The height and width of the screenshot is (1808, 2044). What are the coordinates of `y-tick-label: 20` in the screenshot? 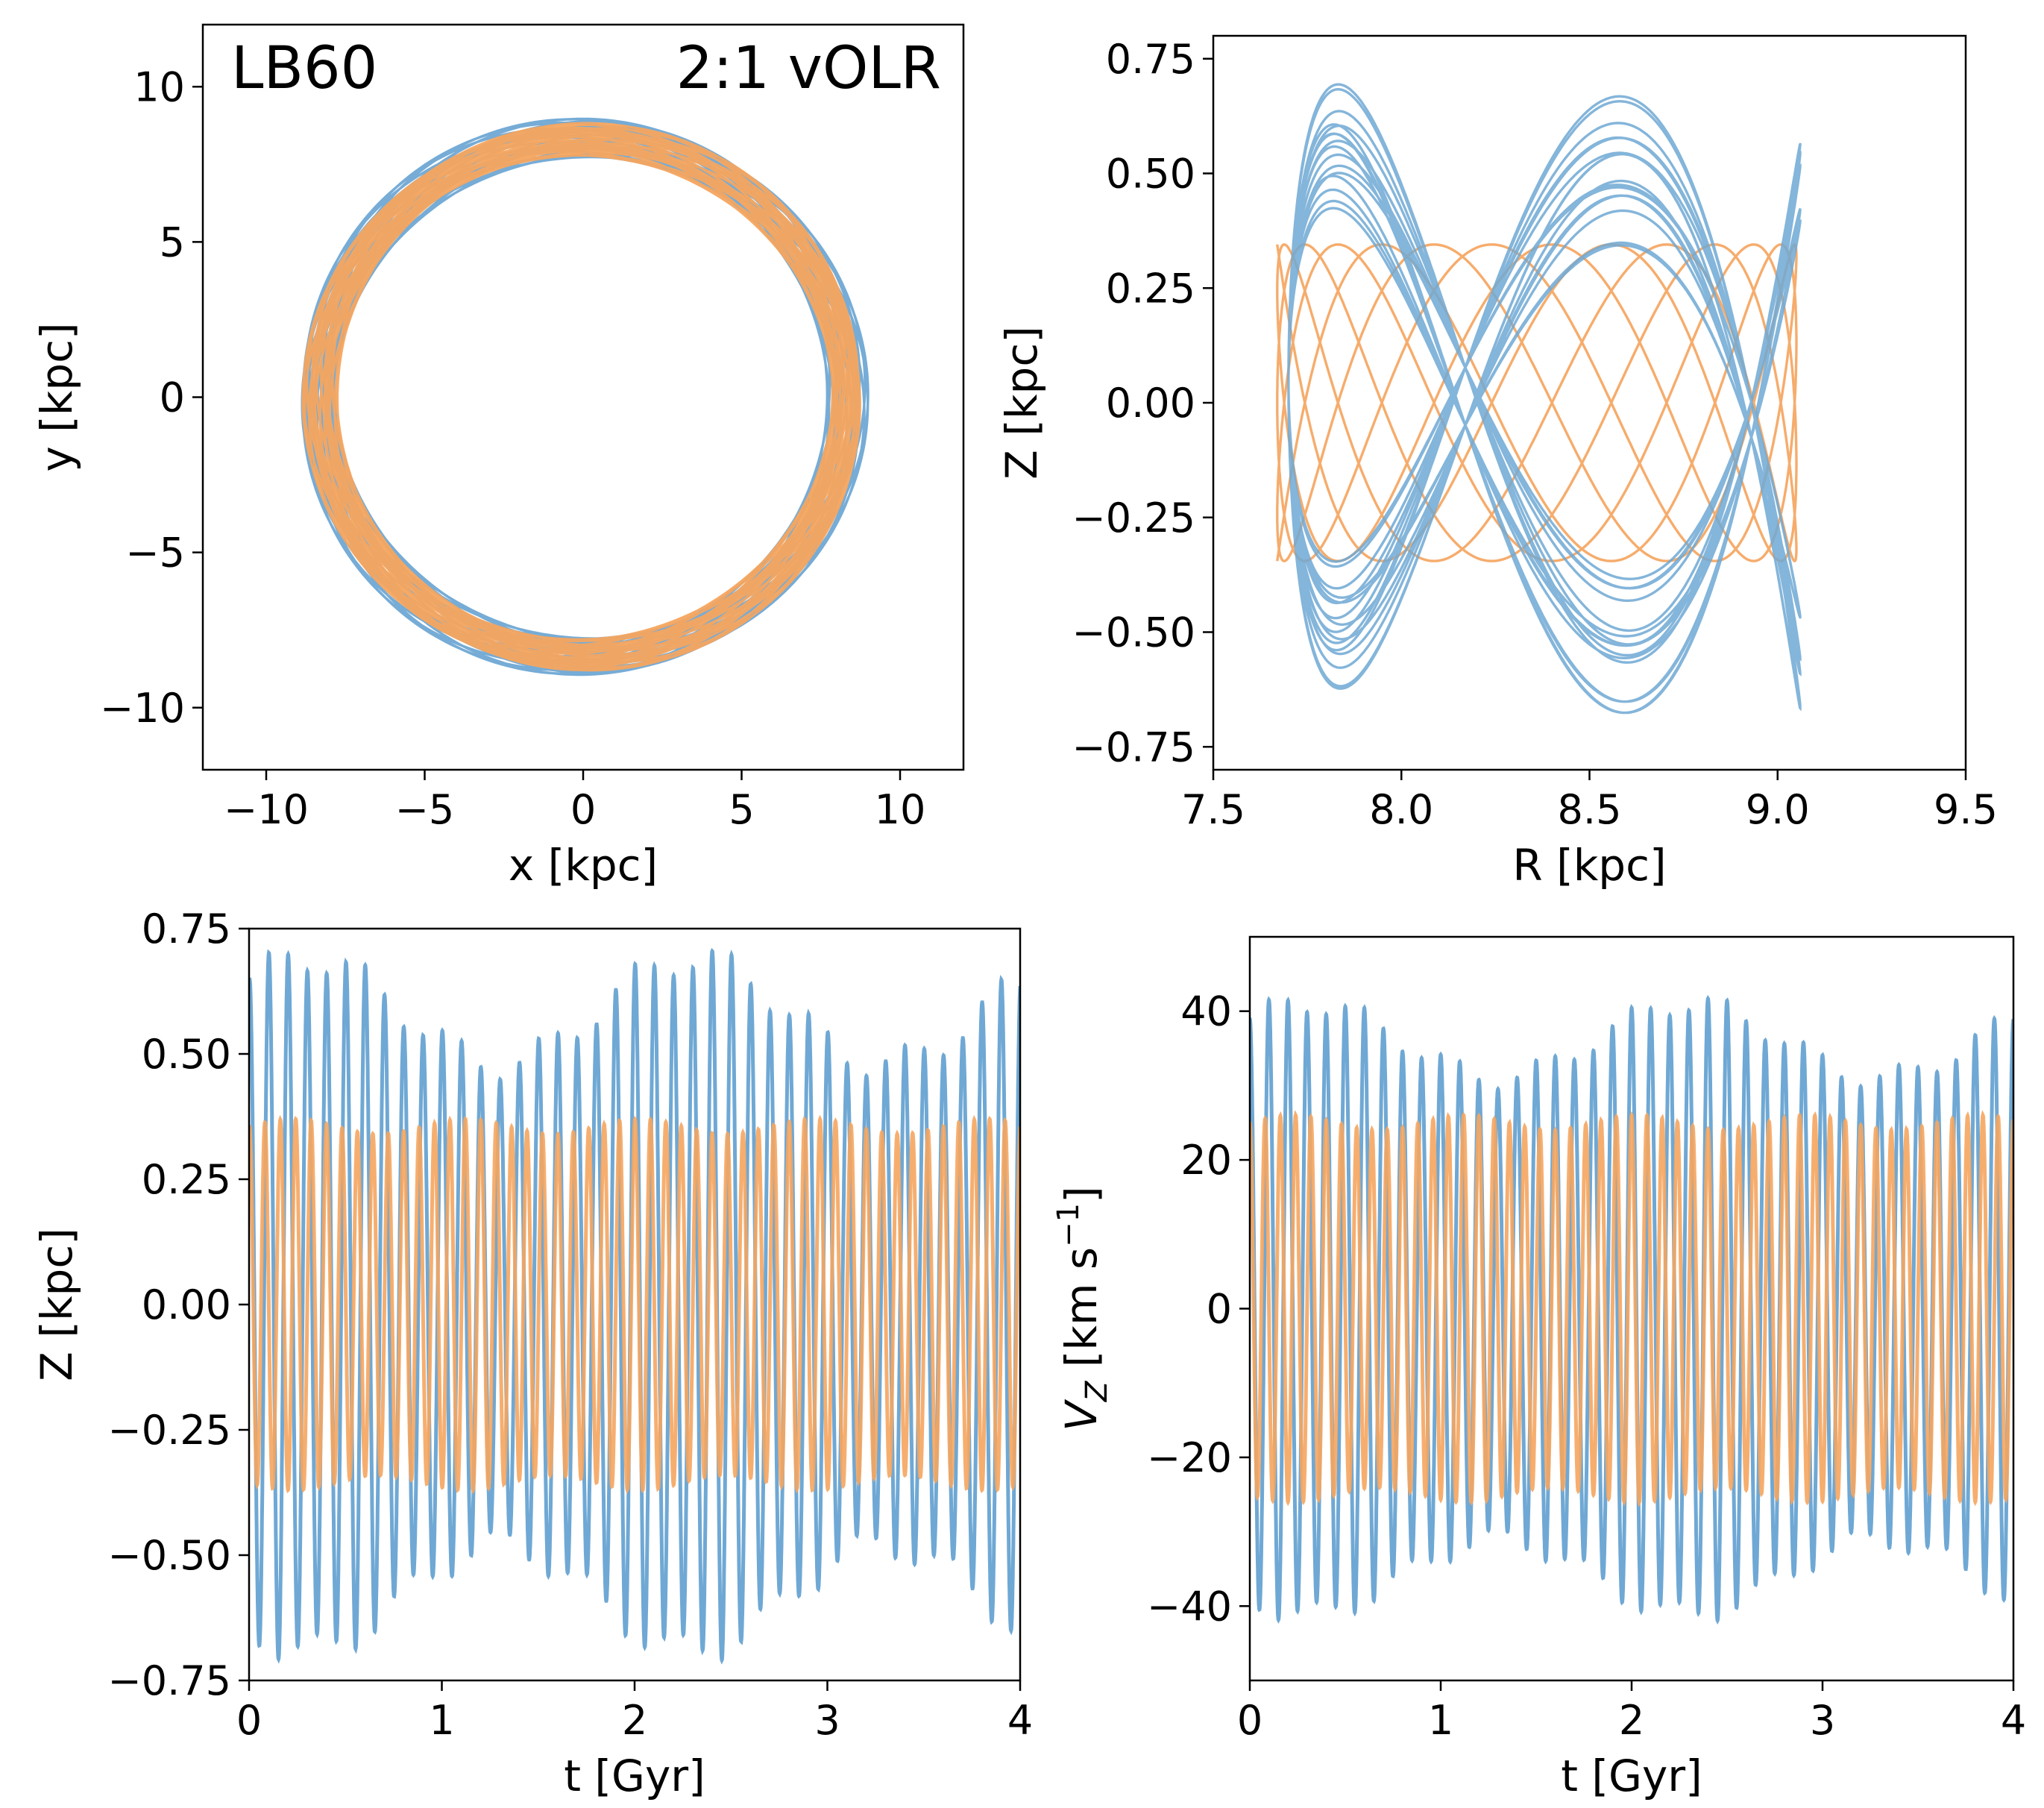 It's located at (1206, 1160).